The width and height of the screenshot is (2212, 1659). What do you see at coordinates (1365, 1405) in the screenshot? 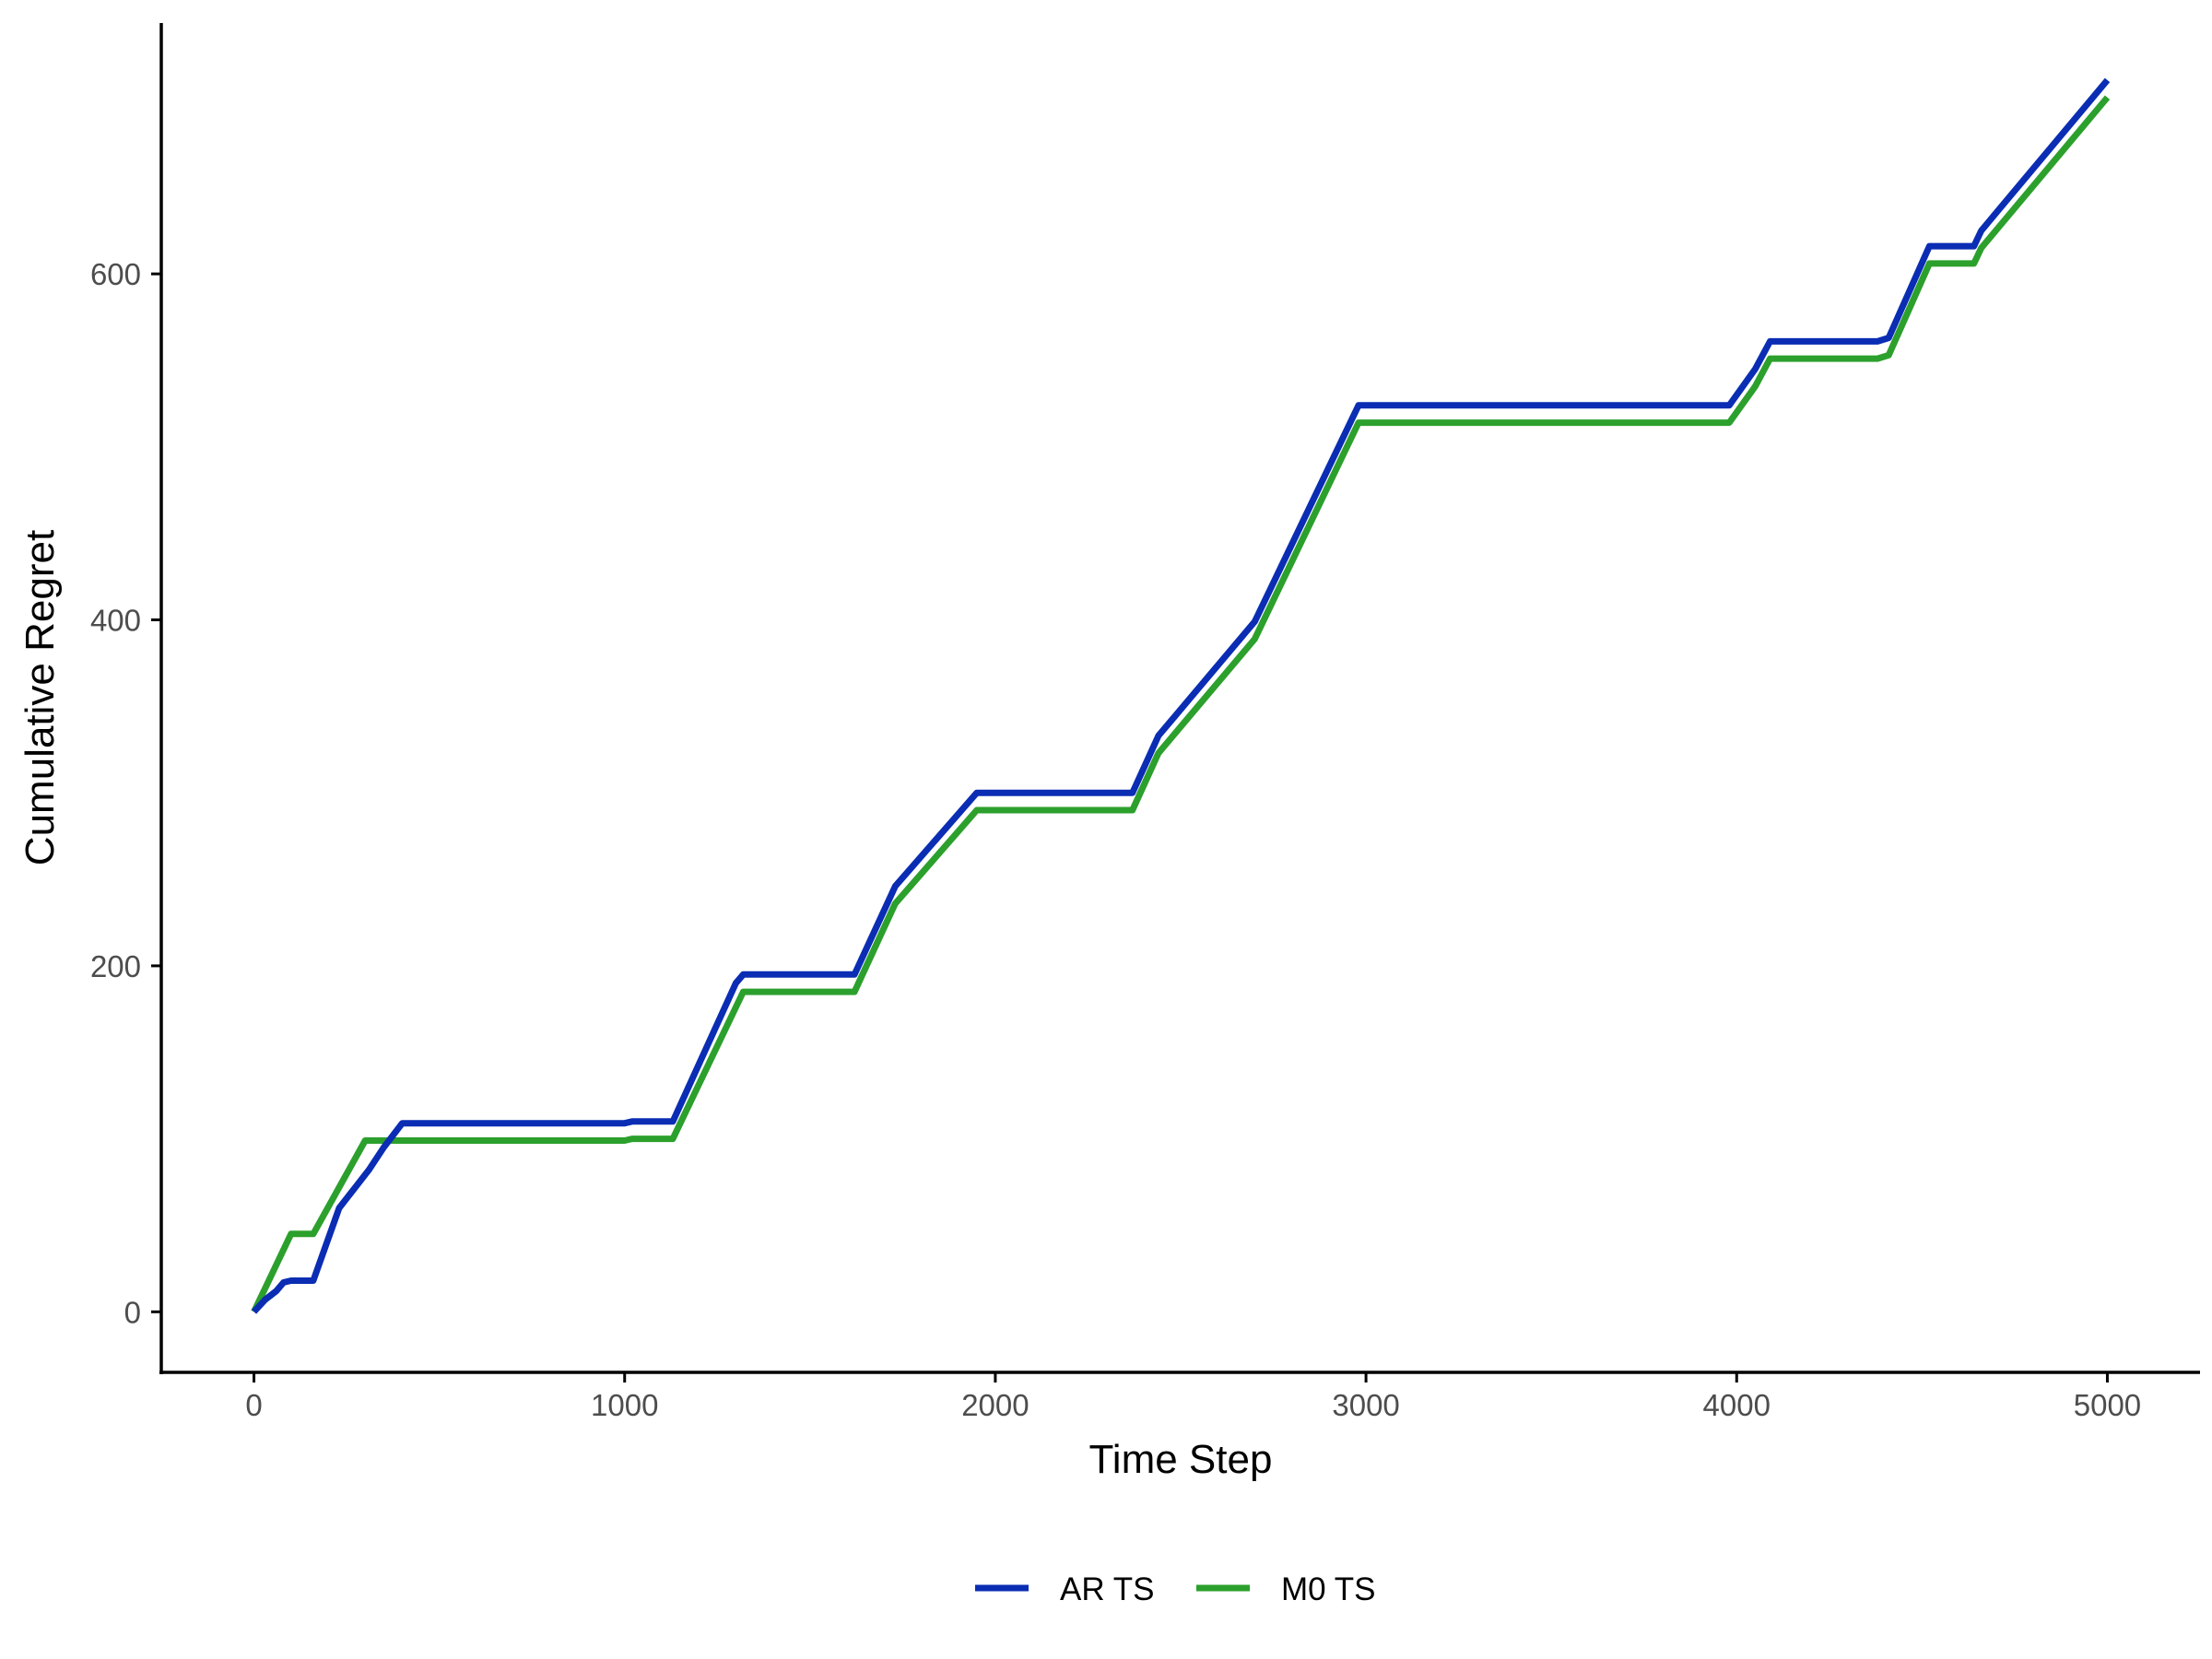
I see `x-tick-label: 3000` at bounding box center [1365, 1405].